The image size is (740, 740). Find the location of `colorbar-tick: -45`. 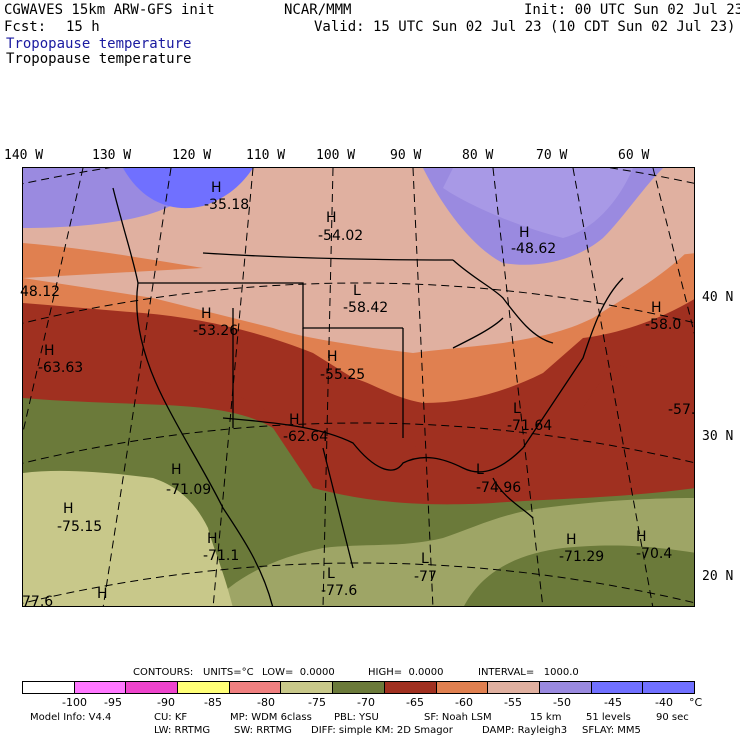

colorbar-tick: -45 is located at coordinates (613, 702).